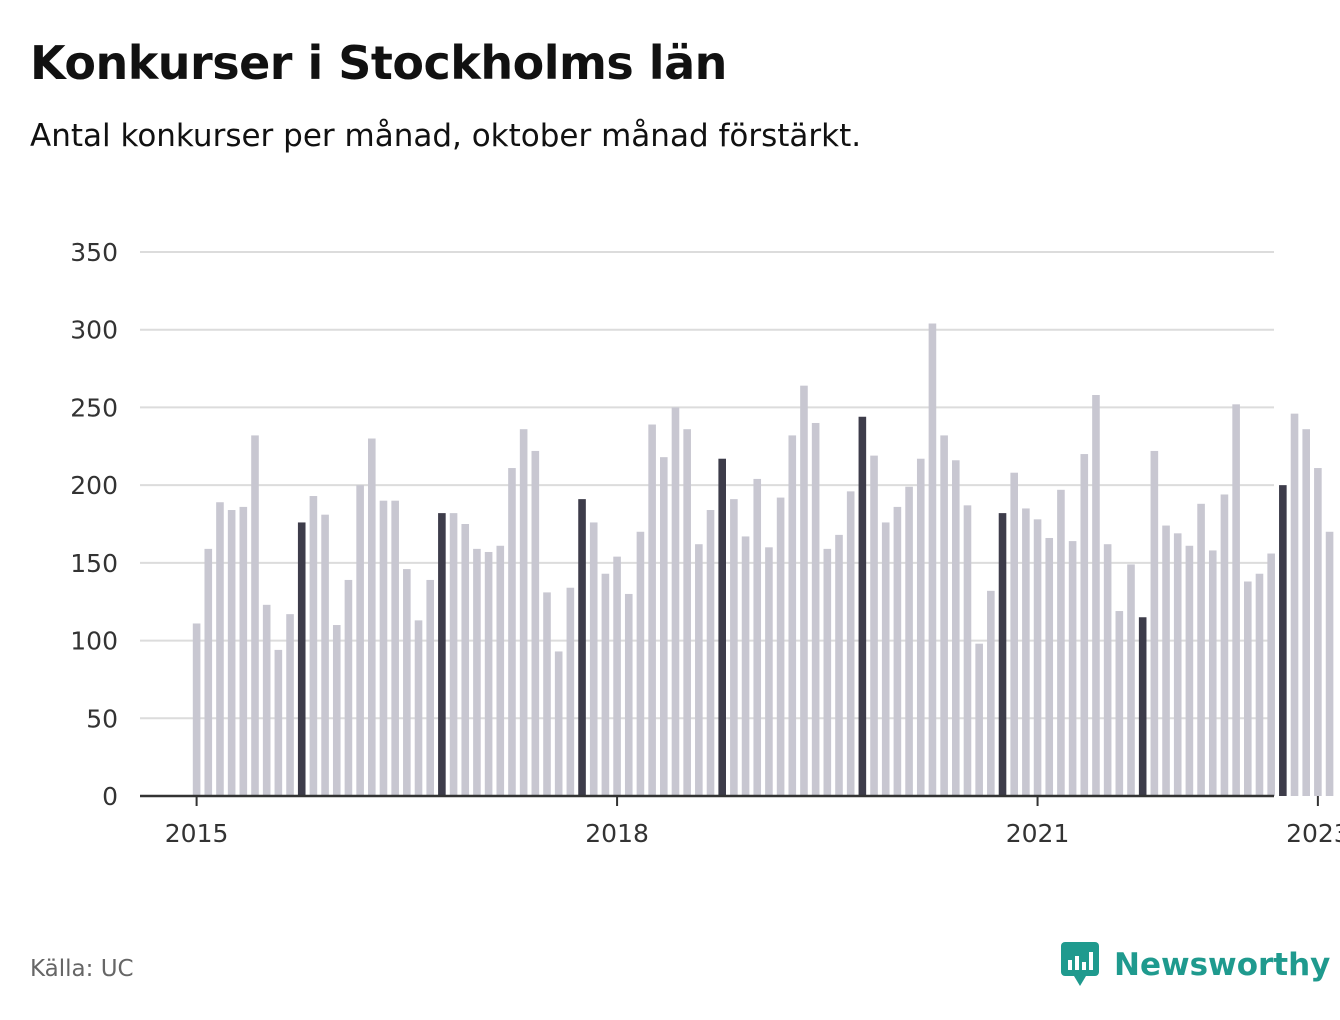  I want to click on y-tick-label: 200, so click(94, 485).